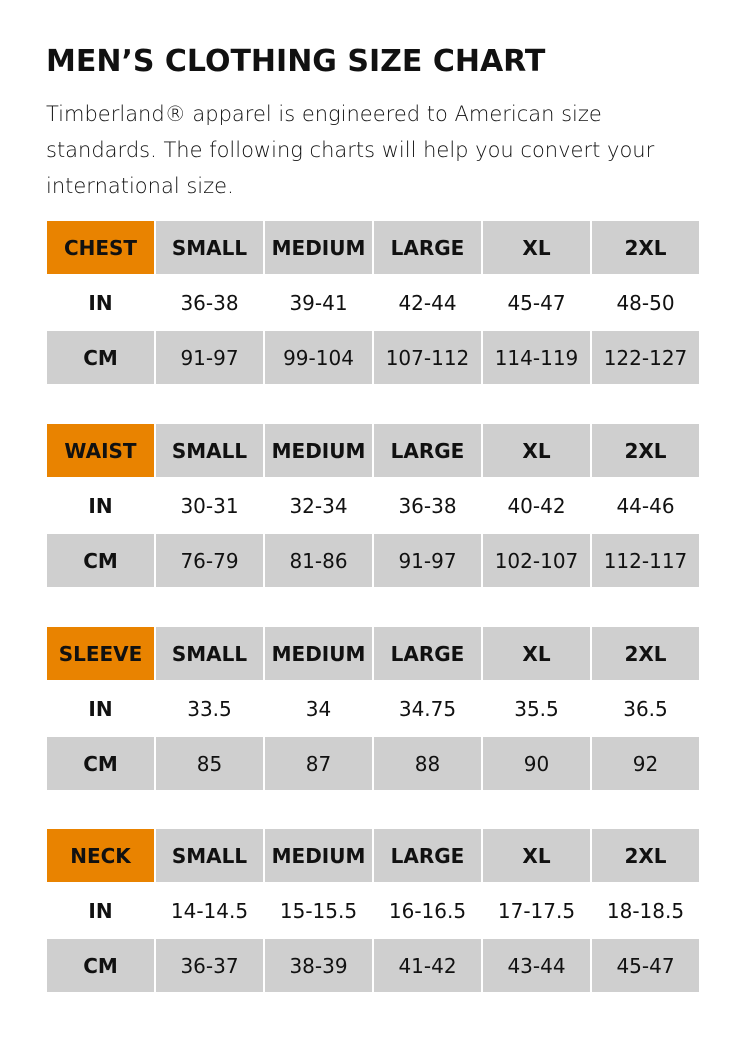 This screenshot has height=1043, width=750. I want to click on size-value: 40-42, so click(536, 505).